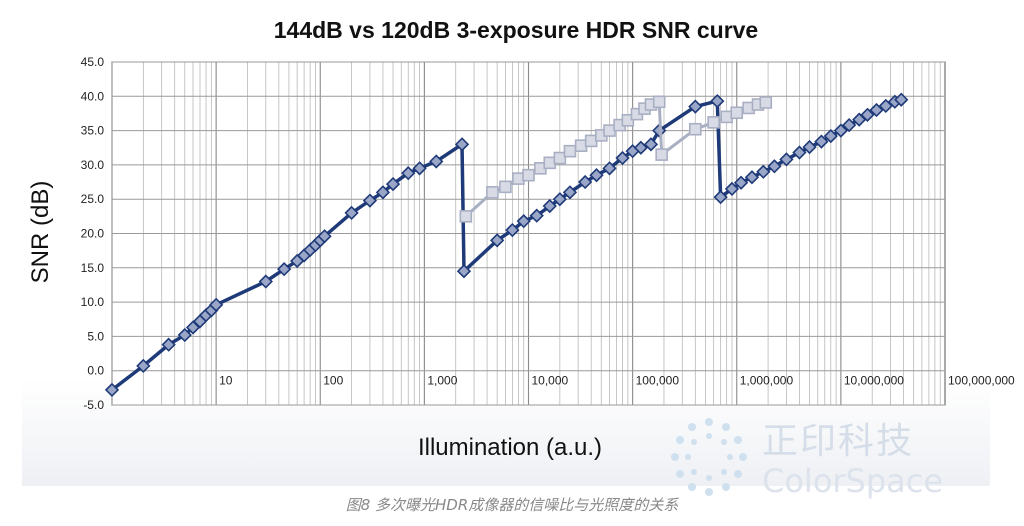 The height and width of the screenshot is (526, 1024). Describe the element at coordinates (93, 131) in the screenshot. I see `y-tick-label: 35.0` at that location.